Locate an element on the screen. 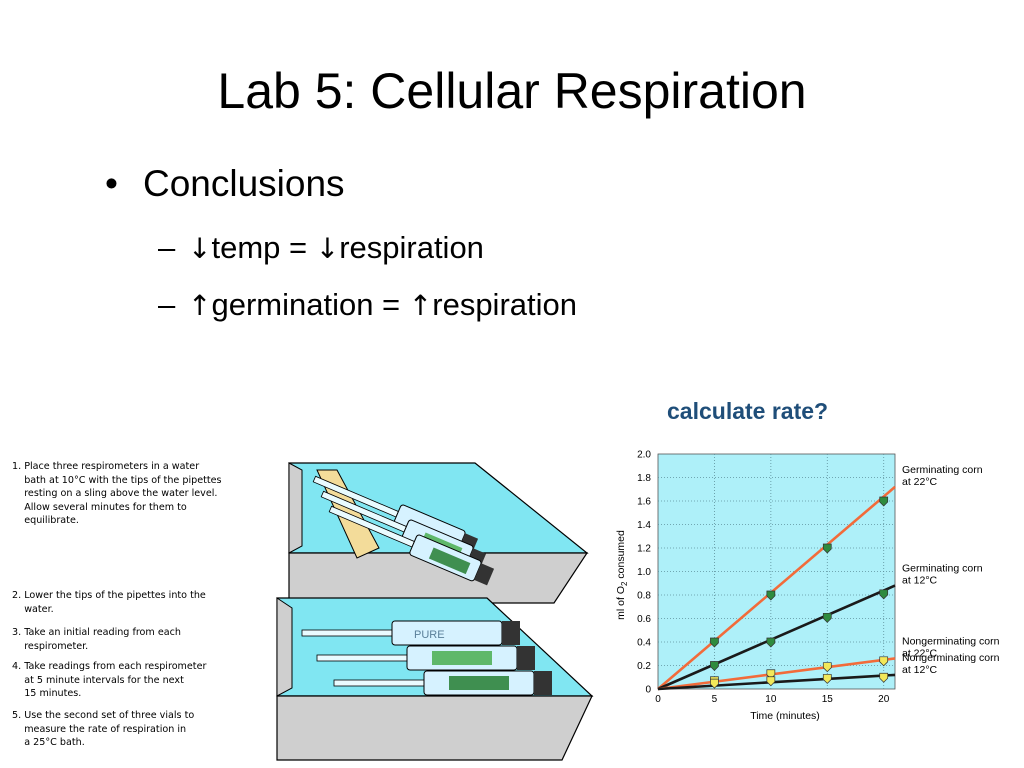 Image resolution: width=1024 pixels, height=768 pixels. series-markers is located at coordinates (799, 592).